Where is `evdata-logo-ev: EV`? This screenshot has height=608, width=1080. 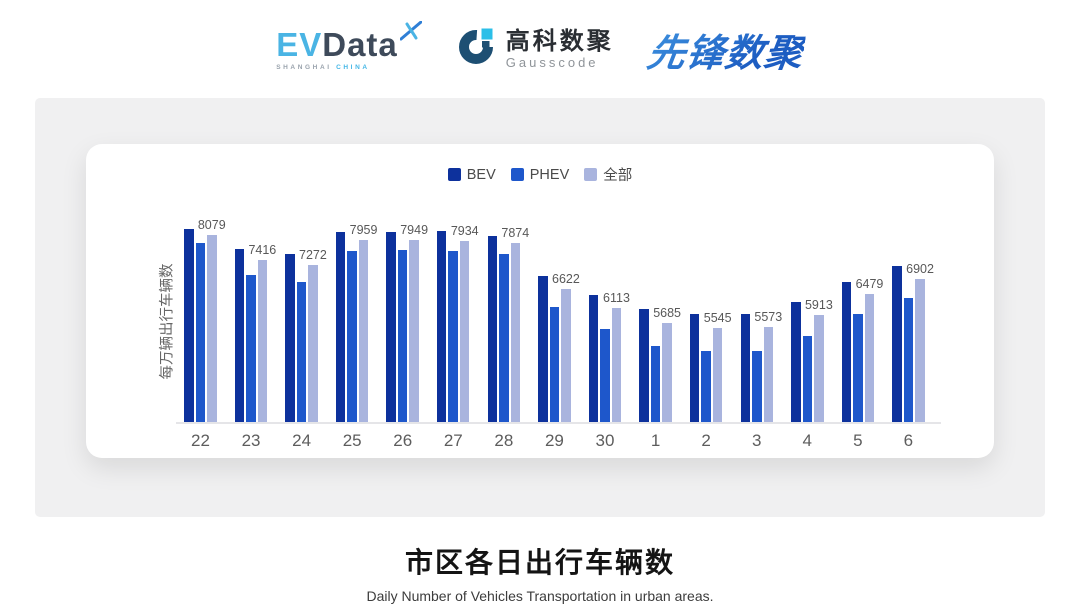
evdata-logo-ev: EV is located at coordinates (299, 44).